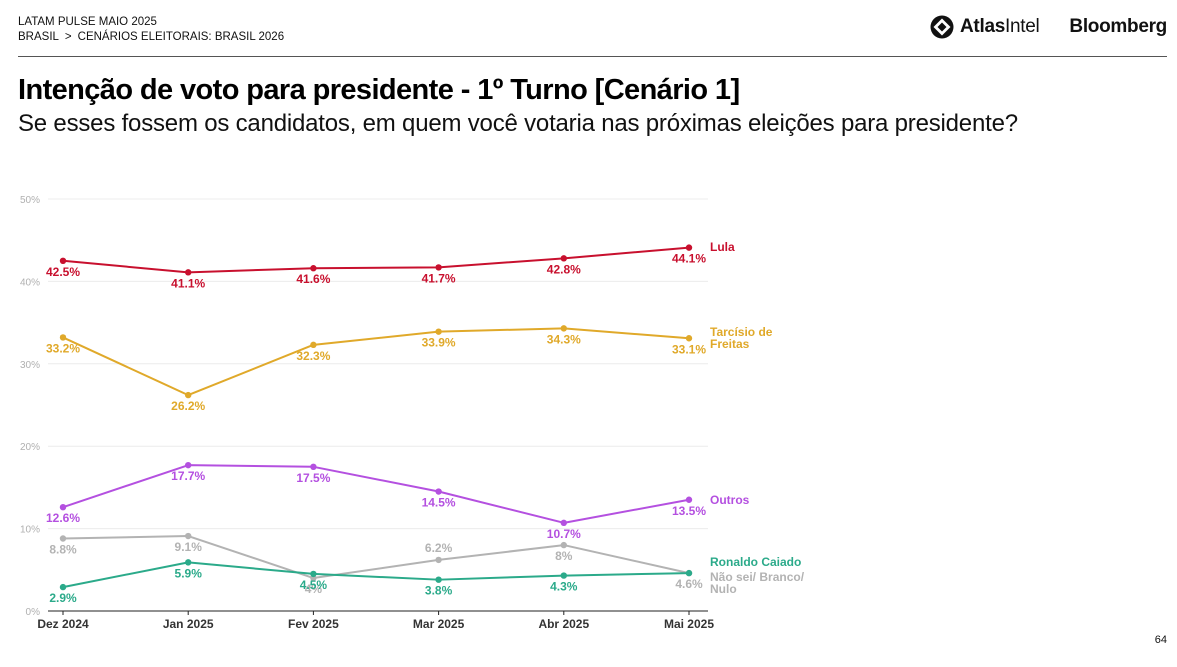 The height and width of the screenshot is (667, 1177). What do you see at coordinates (38, 37) in the screenshot?
I see `breadcrumb-root: BRASIL` at bounding box center [38, 37].